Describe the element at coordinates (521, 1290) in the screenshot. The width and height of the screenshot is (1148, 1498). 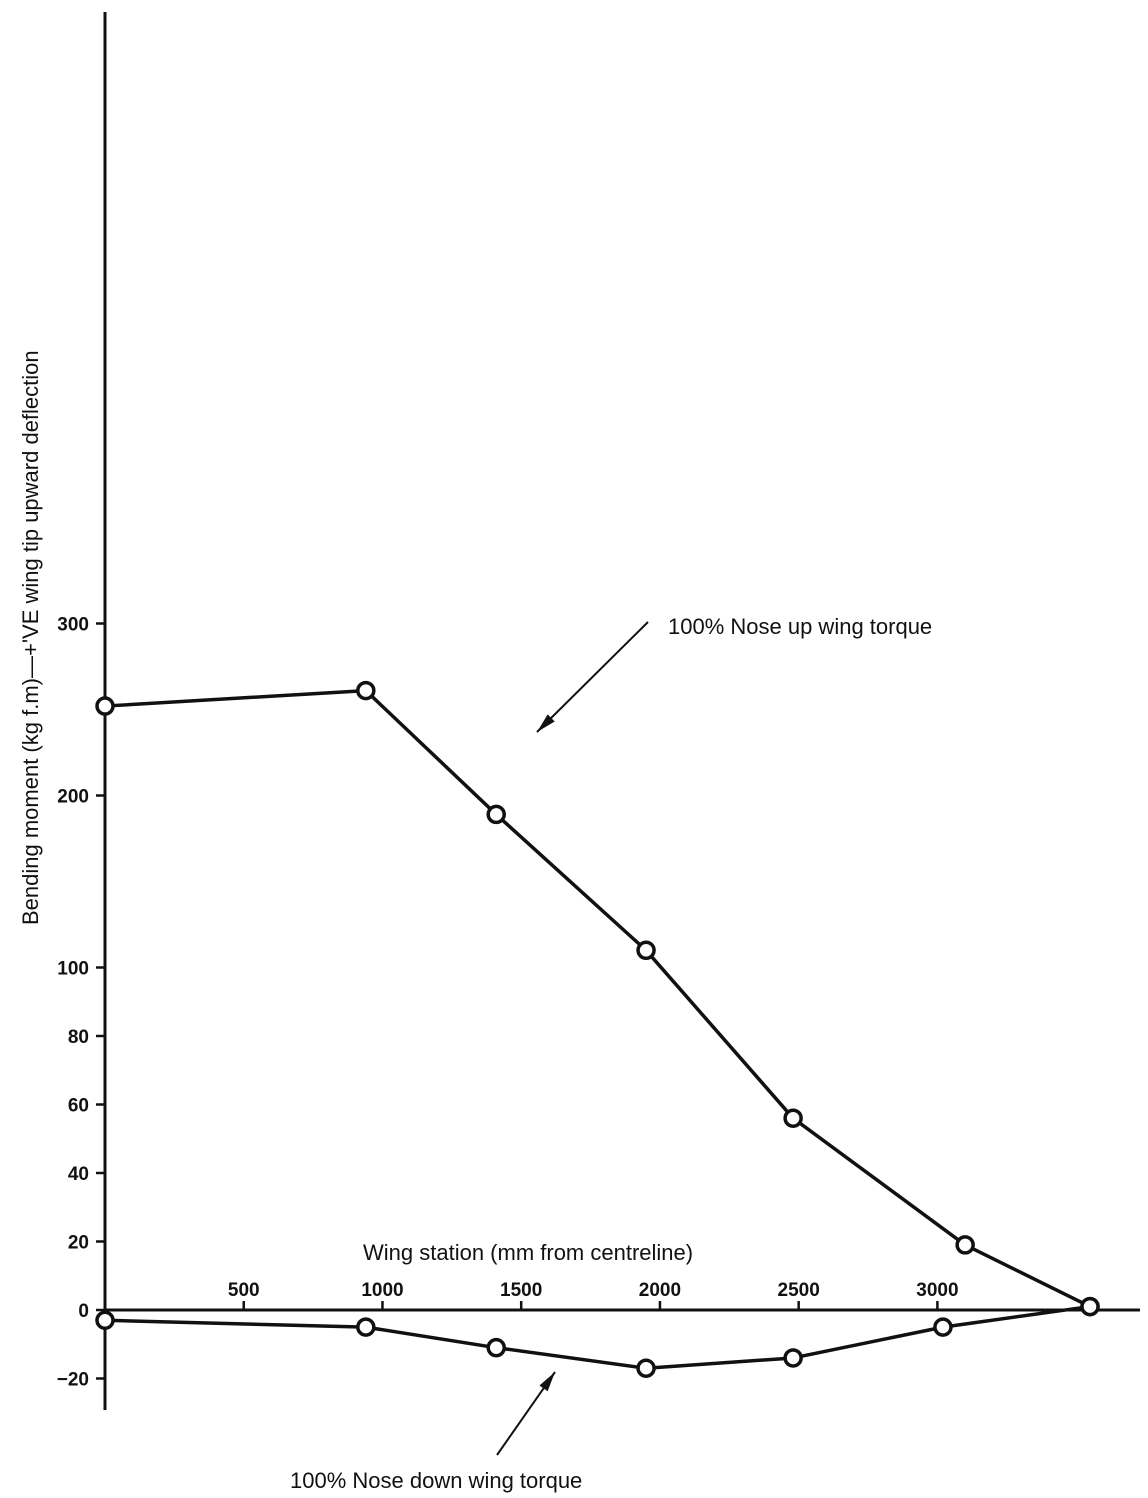
I see `x-tick-label: 1500` at that location.